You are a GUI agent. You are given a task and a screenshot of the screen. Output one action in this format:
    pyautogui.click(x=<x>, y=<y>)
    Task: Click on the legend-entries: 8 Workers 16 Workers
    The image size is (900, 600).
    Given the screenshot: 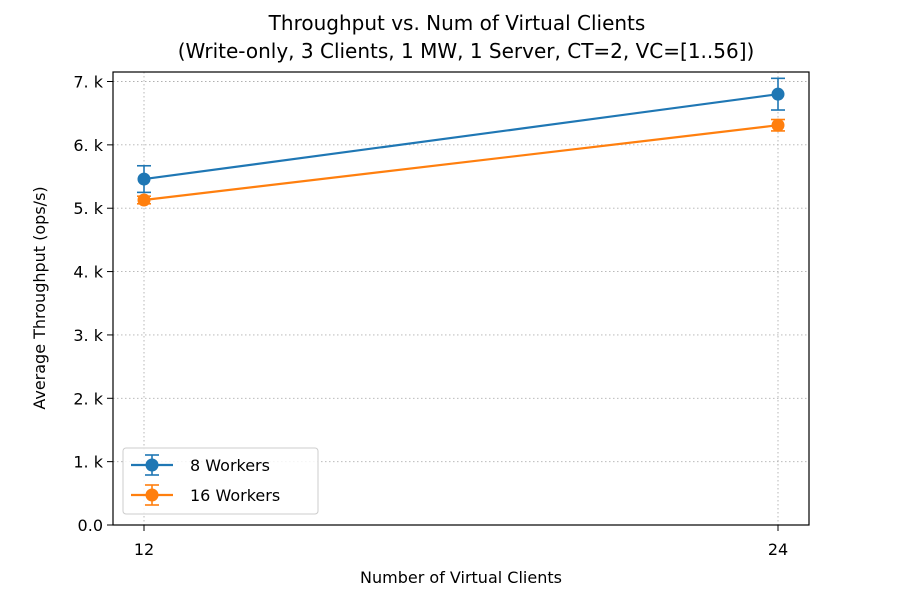 What is the action you would take?
    pyautogui.click(x=205, y=480)
    